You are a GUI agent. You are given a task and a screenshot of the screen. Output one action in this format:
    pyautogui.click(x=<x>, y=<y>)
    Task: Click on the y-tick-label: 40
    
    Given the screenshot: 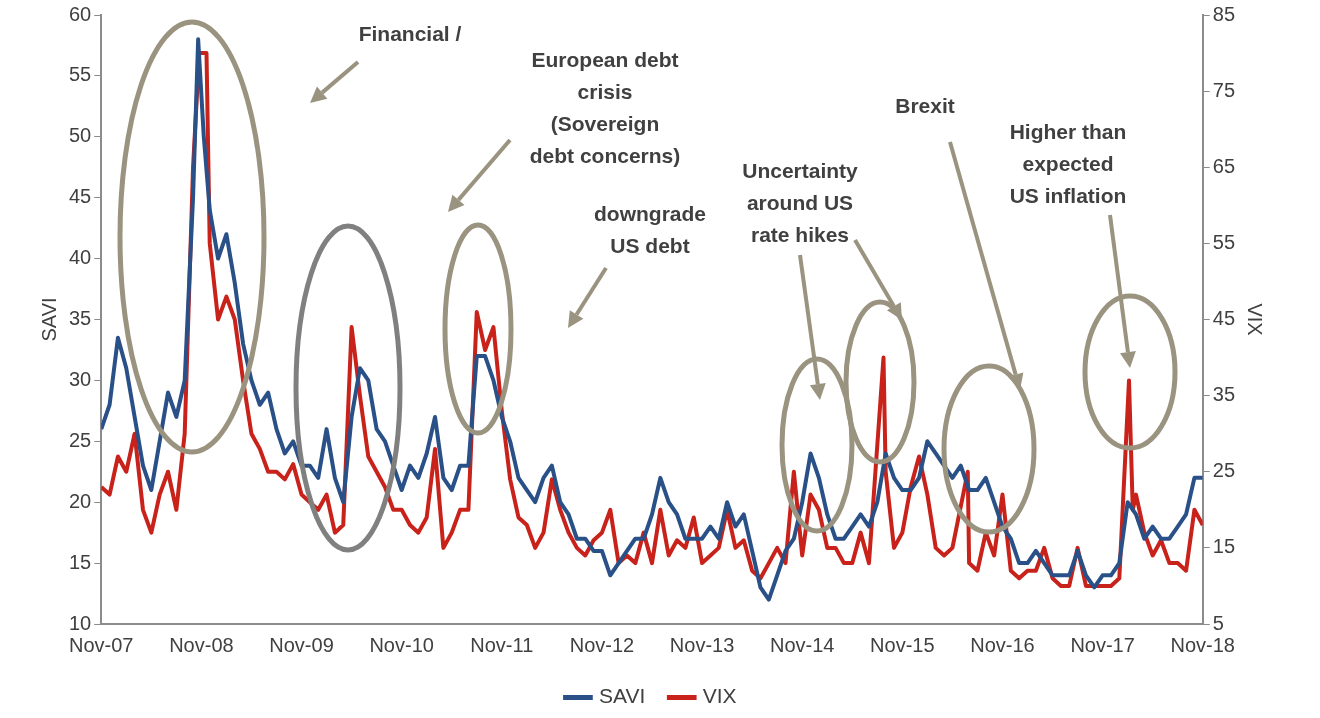 What is the action you would take?
    pyautogui.click(x=80, y=257)
    